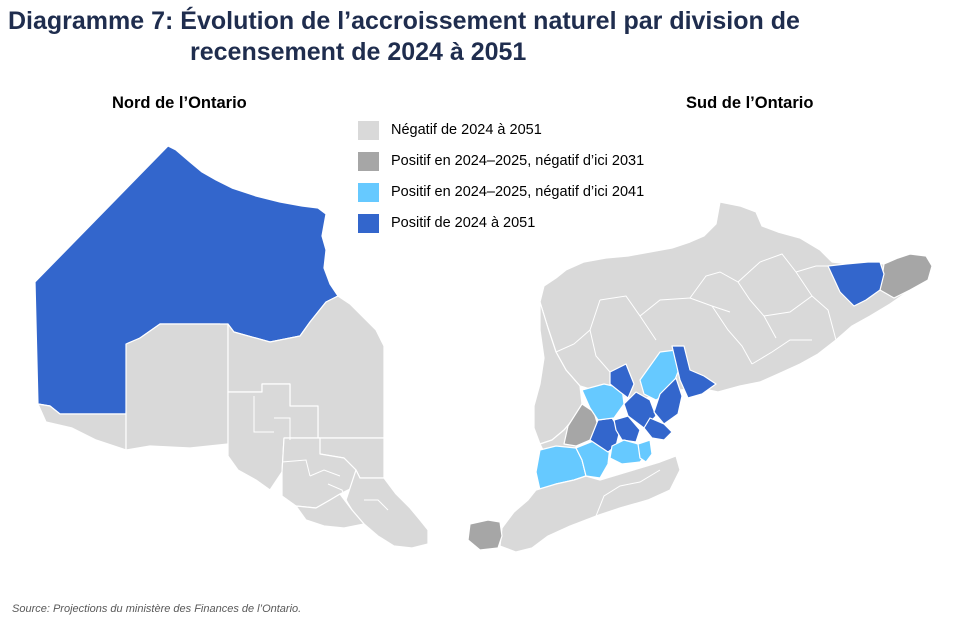 This screenshot has width=960, height=624. I want to click on south-ontario-label: Sud de l’Ontario, so click(750, 103).